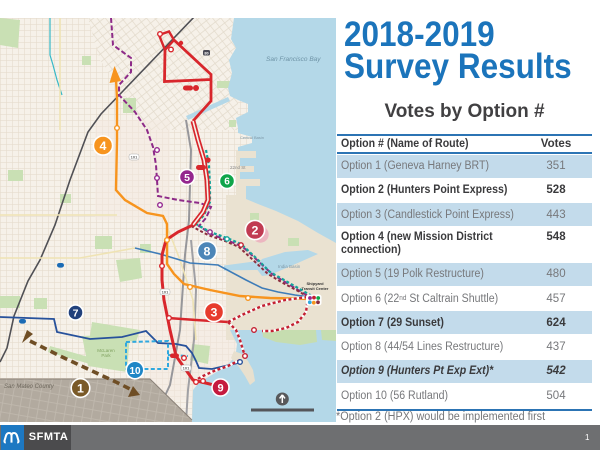 This screenshot has height=450, width=600. I want to click on svg-text: Central Basin, so click(252, 137).